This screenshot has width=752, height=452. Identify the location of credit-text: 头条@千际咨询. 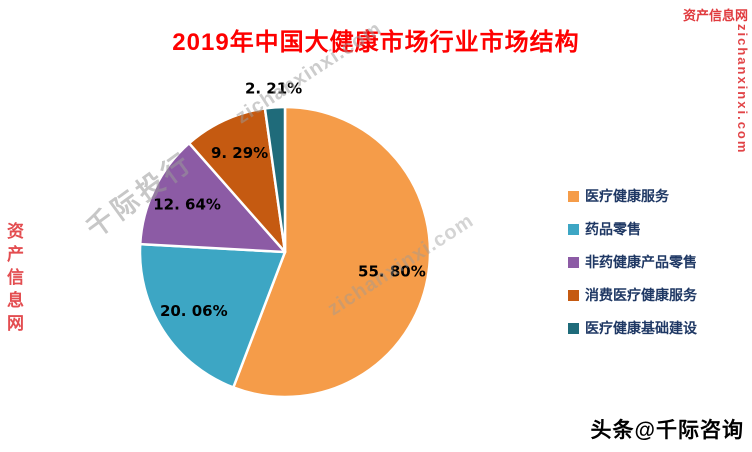
(667, 430).